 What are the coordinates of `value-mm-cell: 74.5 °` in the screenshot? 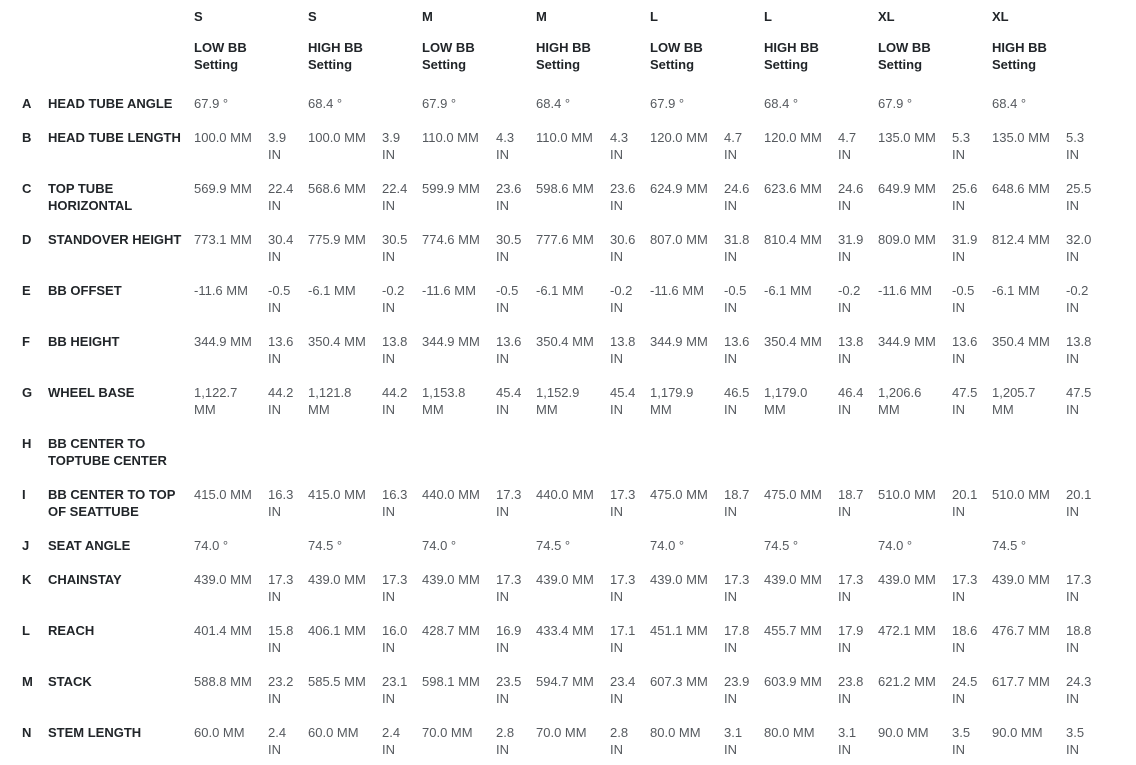 It's located at (553, 545).